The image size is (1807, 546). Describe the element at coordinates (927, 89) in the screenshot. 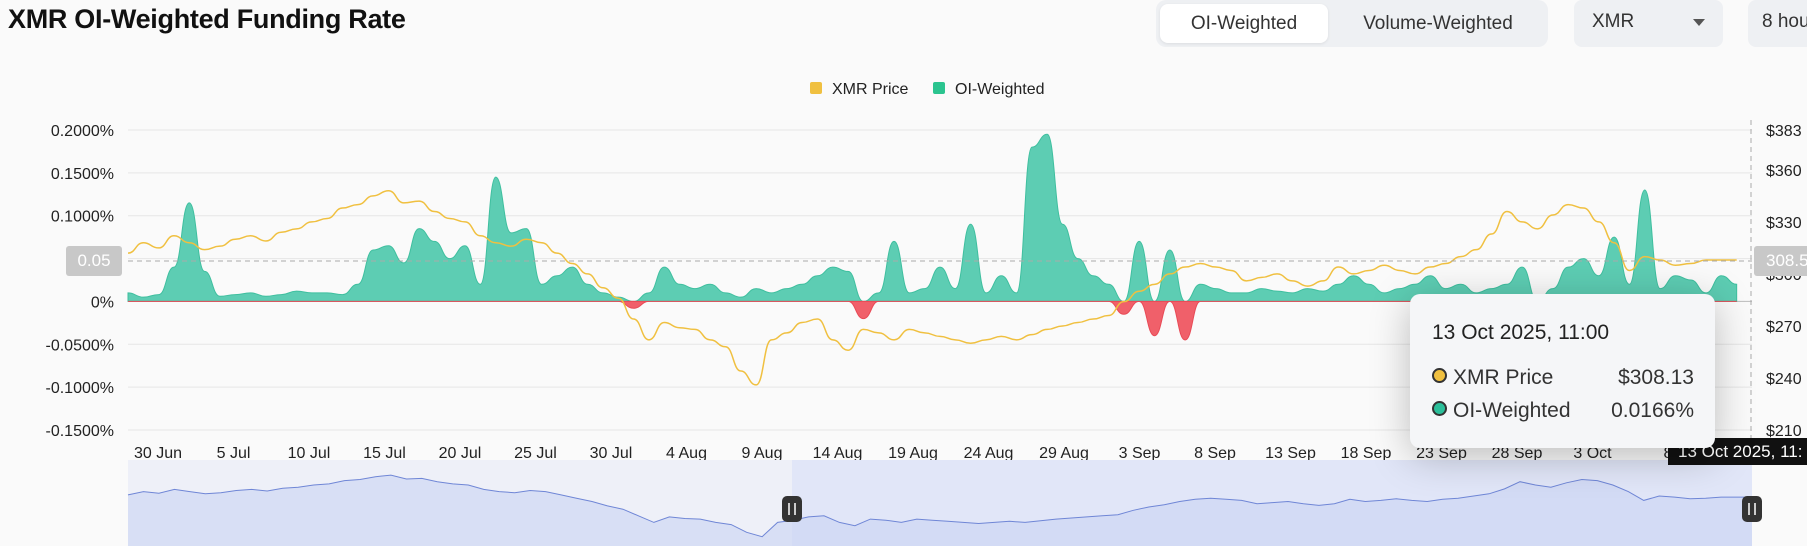

I see `chart-legend: XMR Price OI-Weighted` at that location.